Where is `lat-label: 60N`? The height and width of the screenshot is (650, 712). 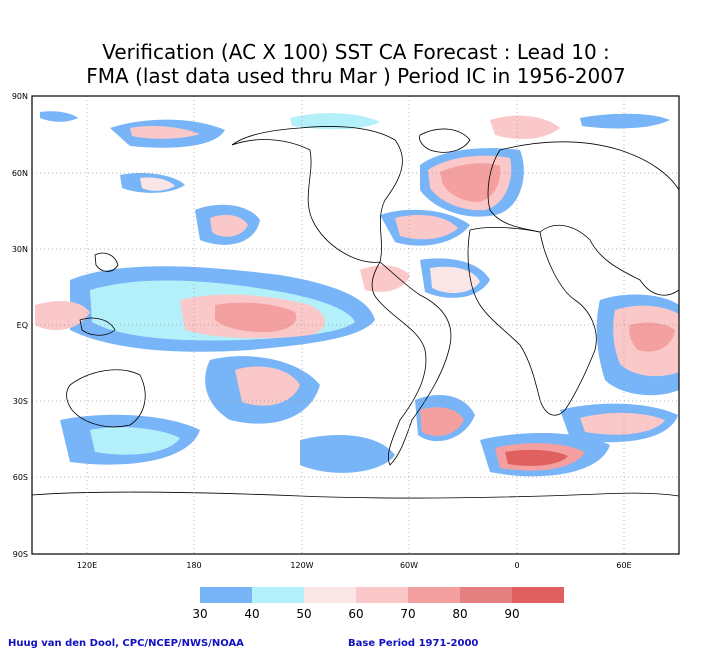
lat-label: 60N is located at coordinates (20, 173).